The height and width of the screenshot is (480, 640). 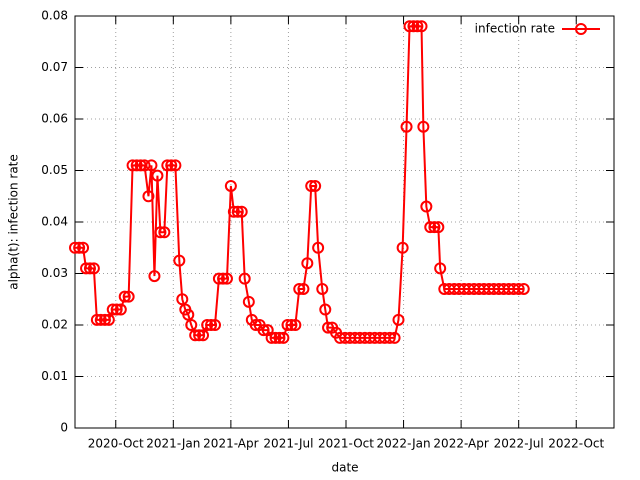 I want to click on y-tick-label: 0.01, so click(x=54, y=376).